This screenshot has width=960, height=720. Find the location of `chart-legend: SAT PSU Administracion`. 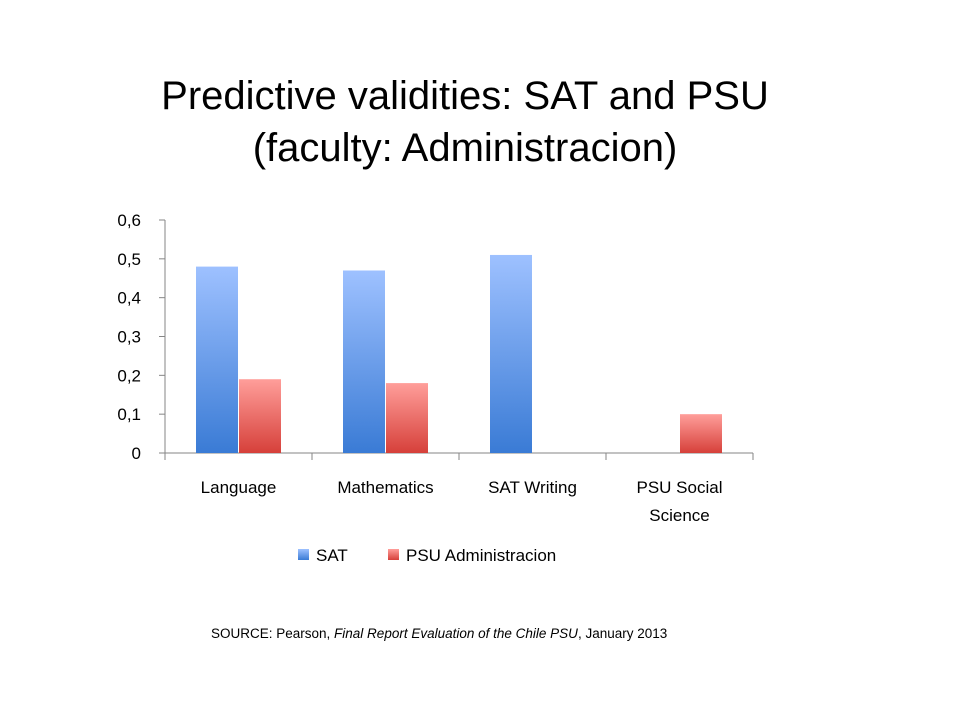

chart-legend: SAT PSU Administracion is located at coordinates (427, 555).